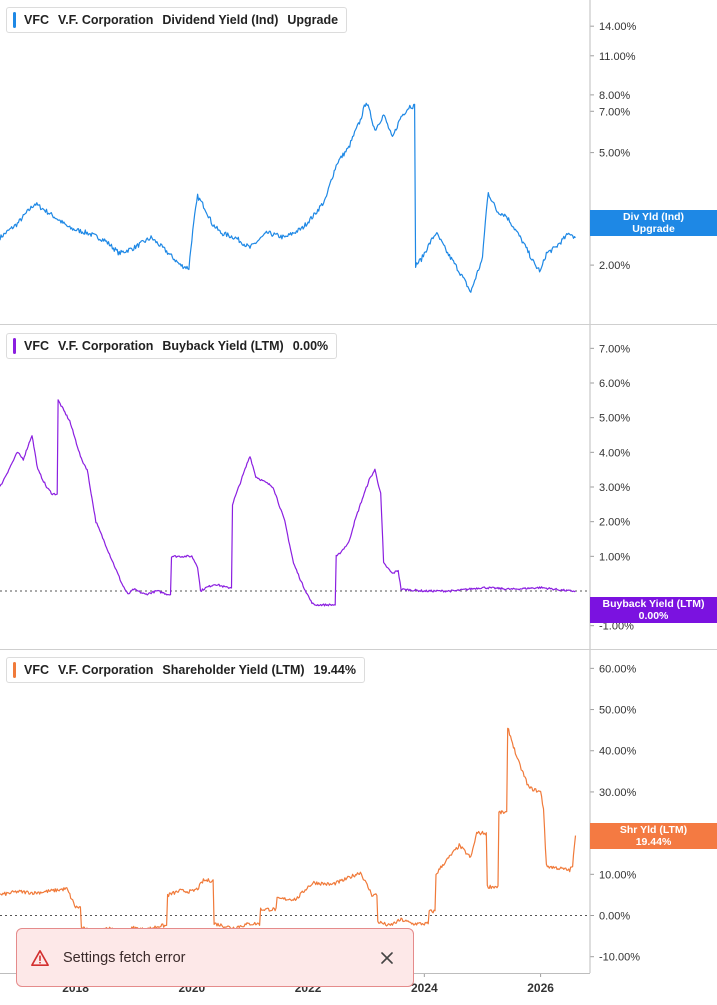 Image resolution: width=717 pixels, height=1005 pixels. I want to click on legend-value: 0.00%, so click(310, 346).